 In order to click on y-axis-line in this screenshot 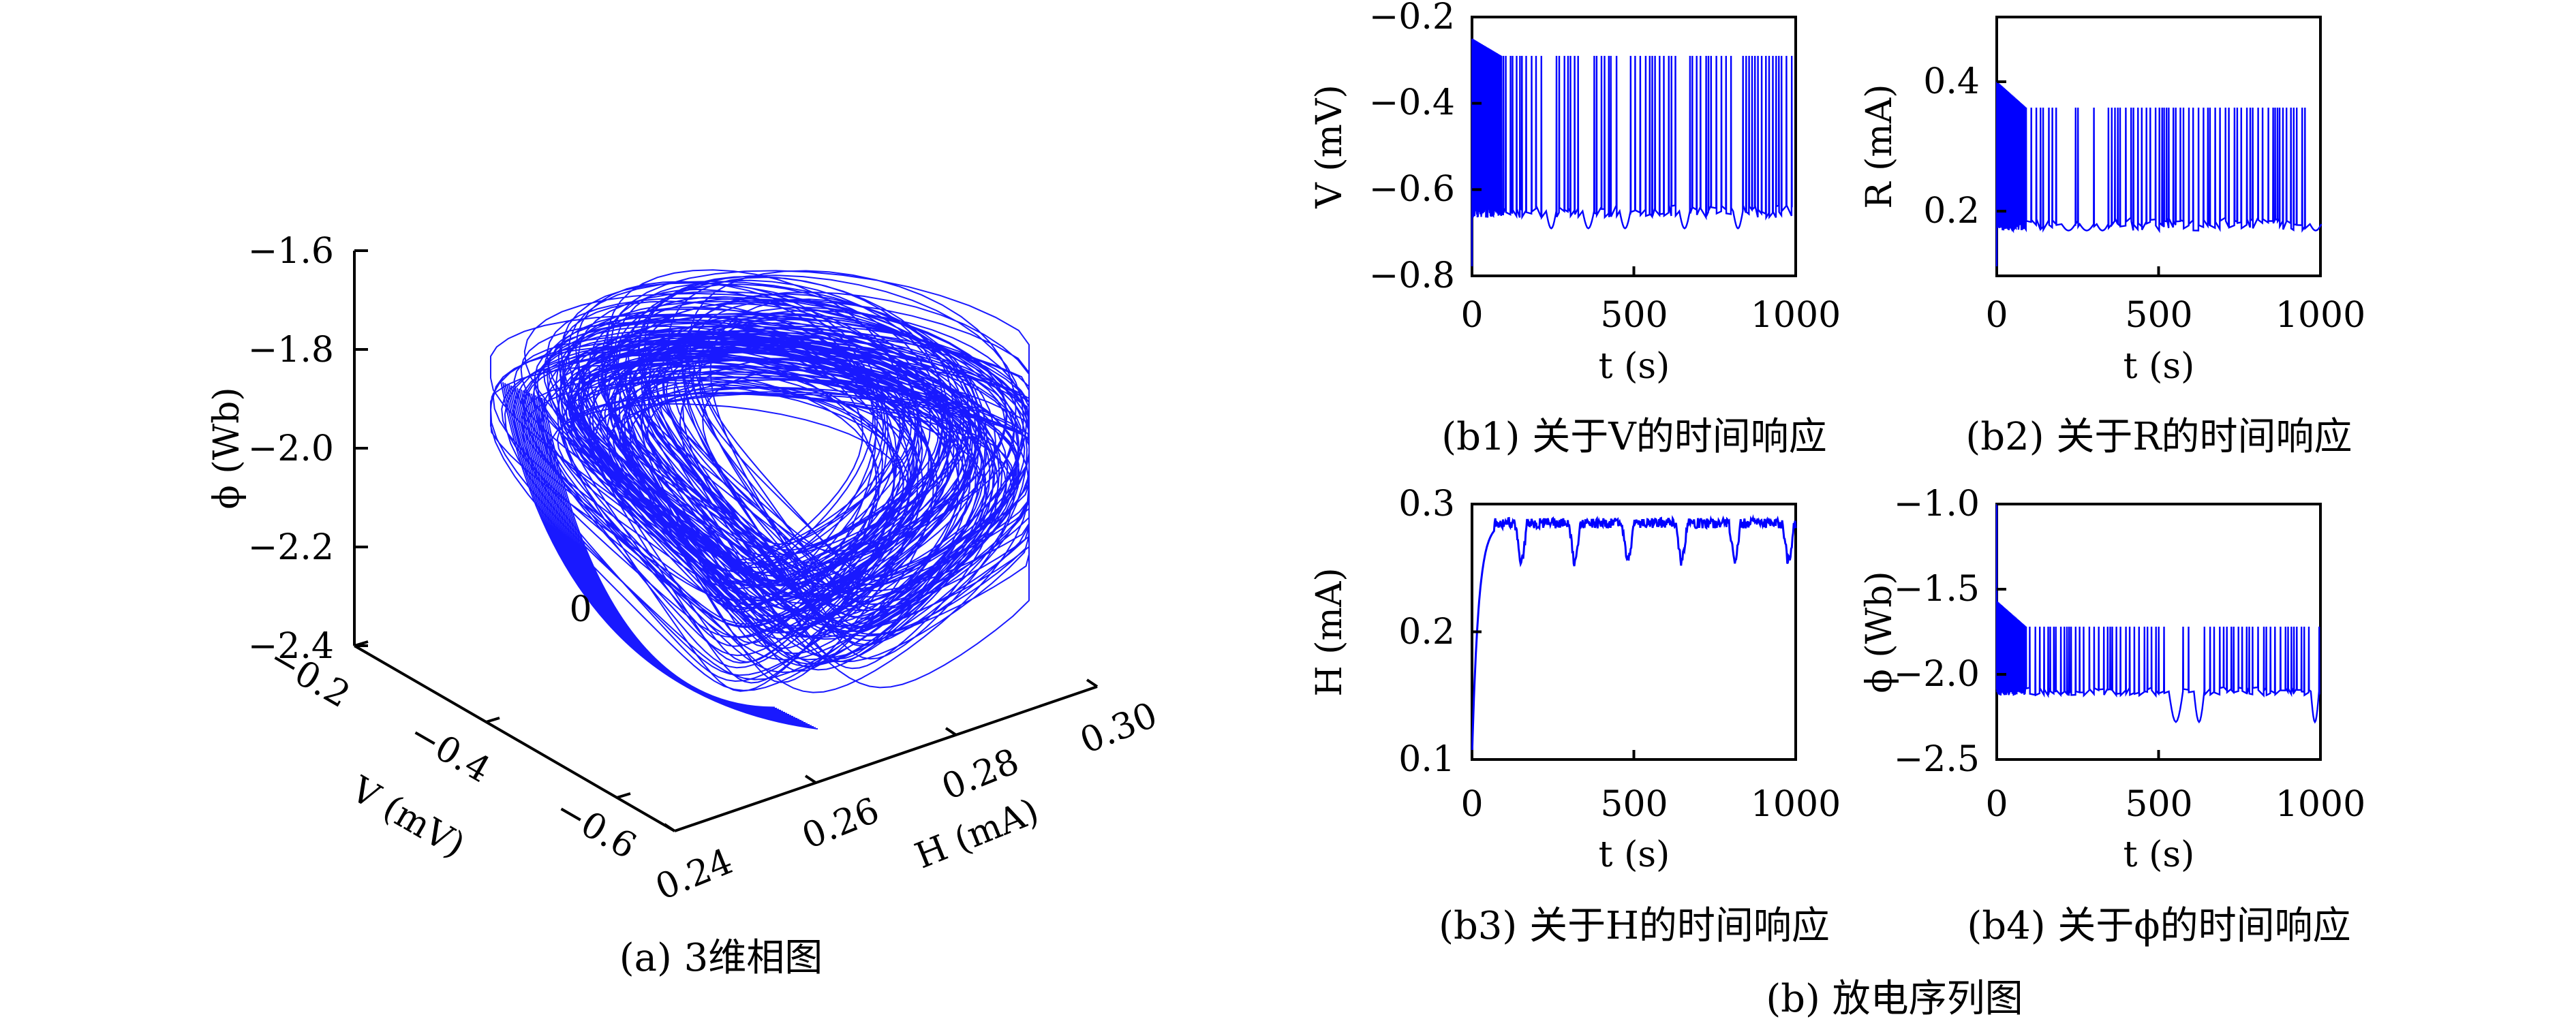, I will do `click(886, 758)`.